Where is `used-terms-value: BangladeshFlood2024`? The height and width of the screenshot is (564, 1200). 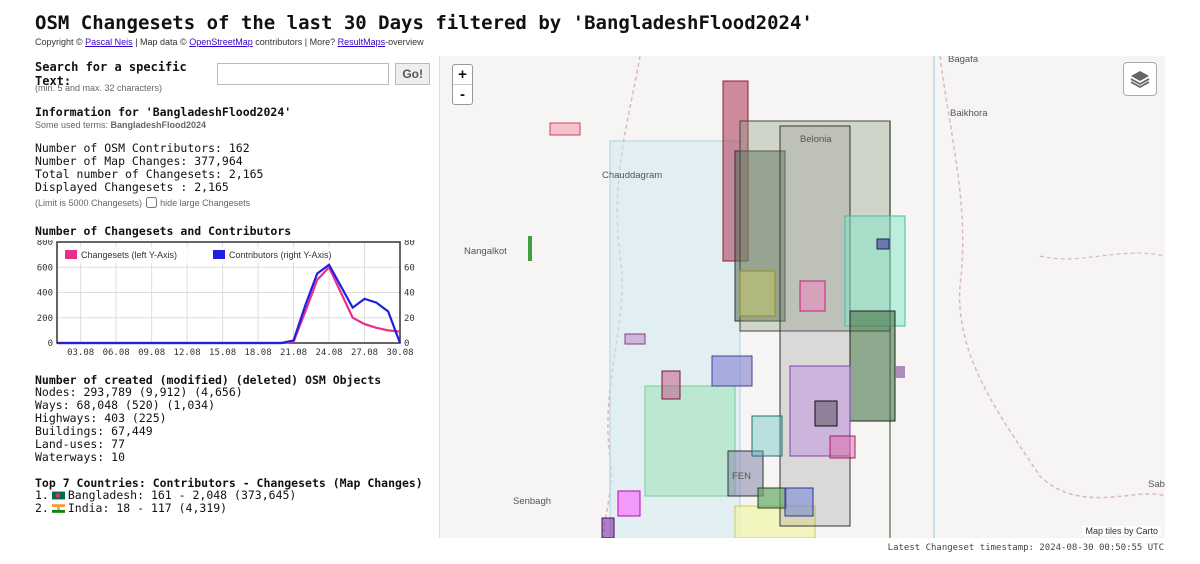 used-terms-value: BangladeshFlood2024 is located at coordinates (158, 125).